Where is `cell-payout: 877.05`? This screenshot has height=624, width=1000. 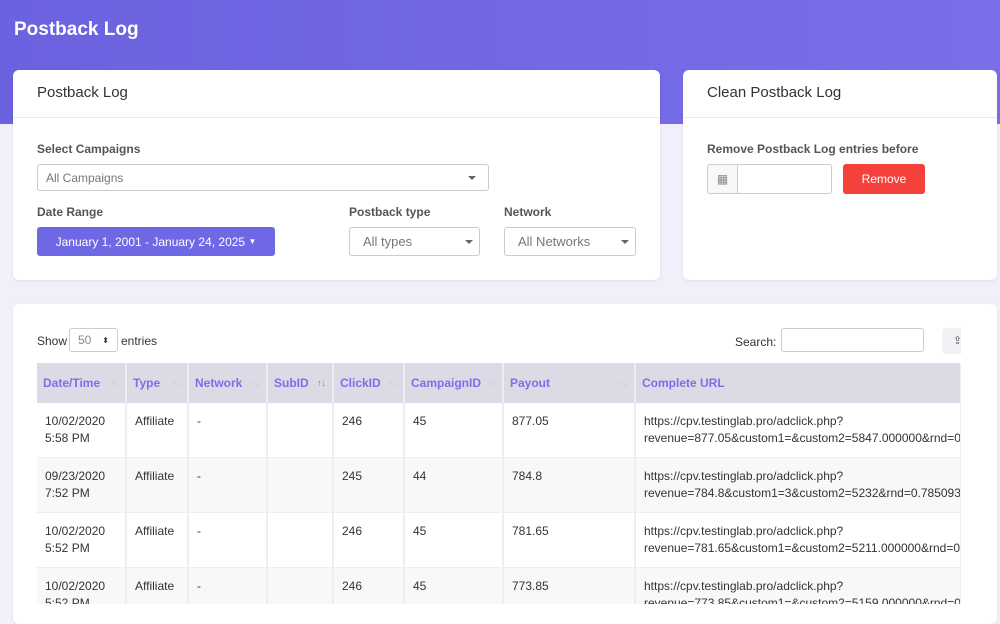 cell-payout: 877.05 is located at coordinates (569, 430).